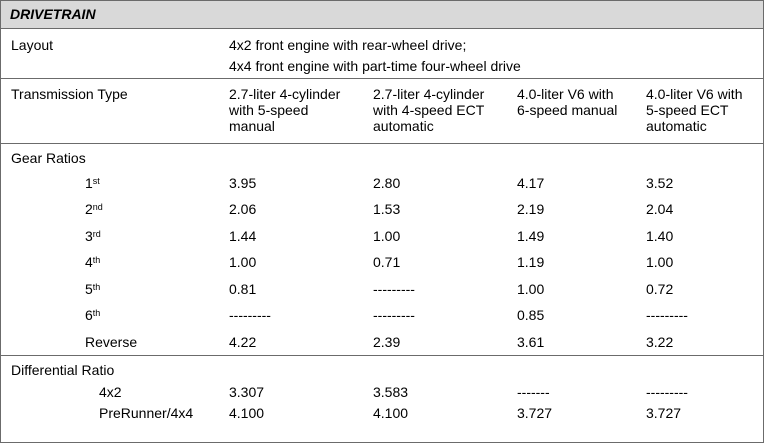 The width and height of the screenshot is (764, 443). Describe the element at coordinates (252, 126) in the screenshot. I see `transmission-type-cell: manual` at that location.